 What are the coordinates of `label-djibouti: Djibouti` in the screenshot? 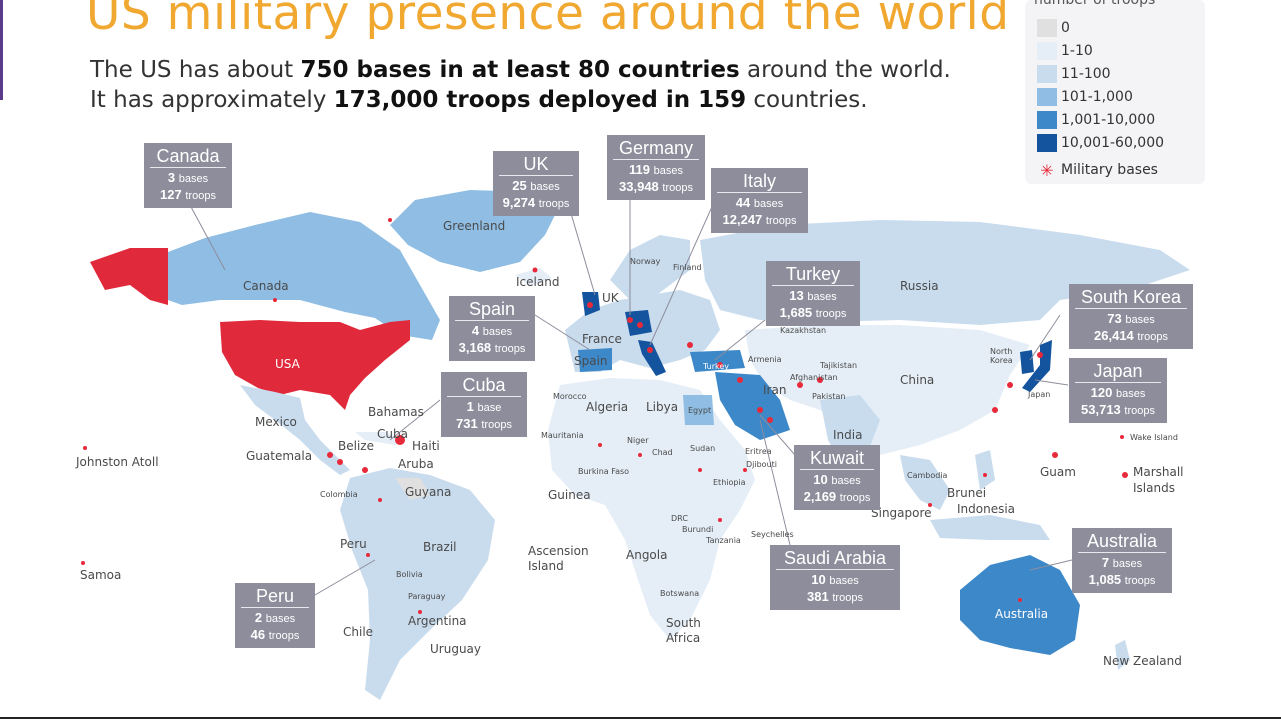 It's located at (761, 464).